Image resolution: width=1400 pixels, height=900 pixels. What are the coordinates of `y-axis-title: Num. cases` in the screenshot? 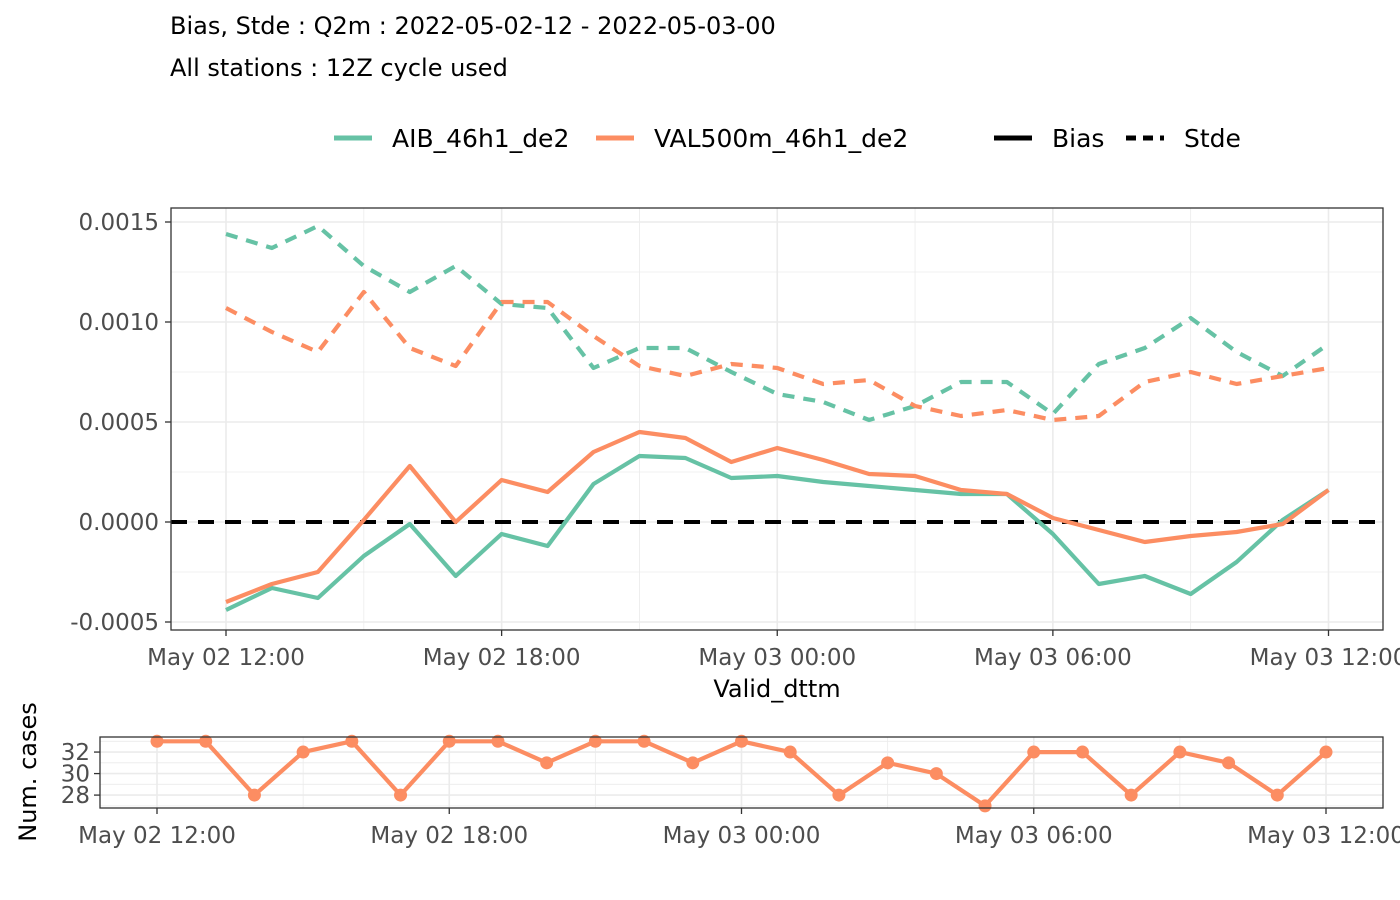 It's located at (28, 771).